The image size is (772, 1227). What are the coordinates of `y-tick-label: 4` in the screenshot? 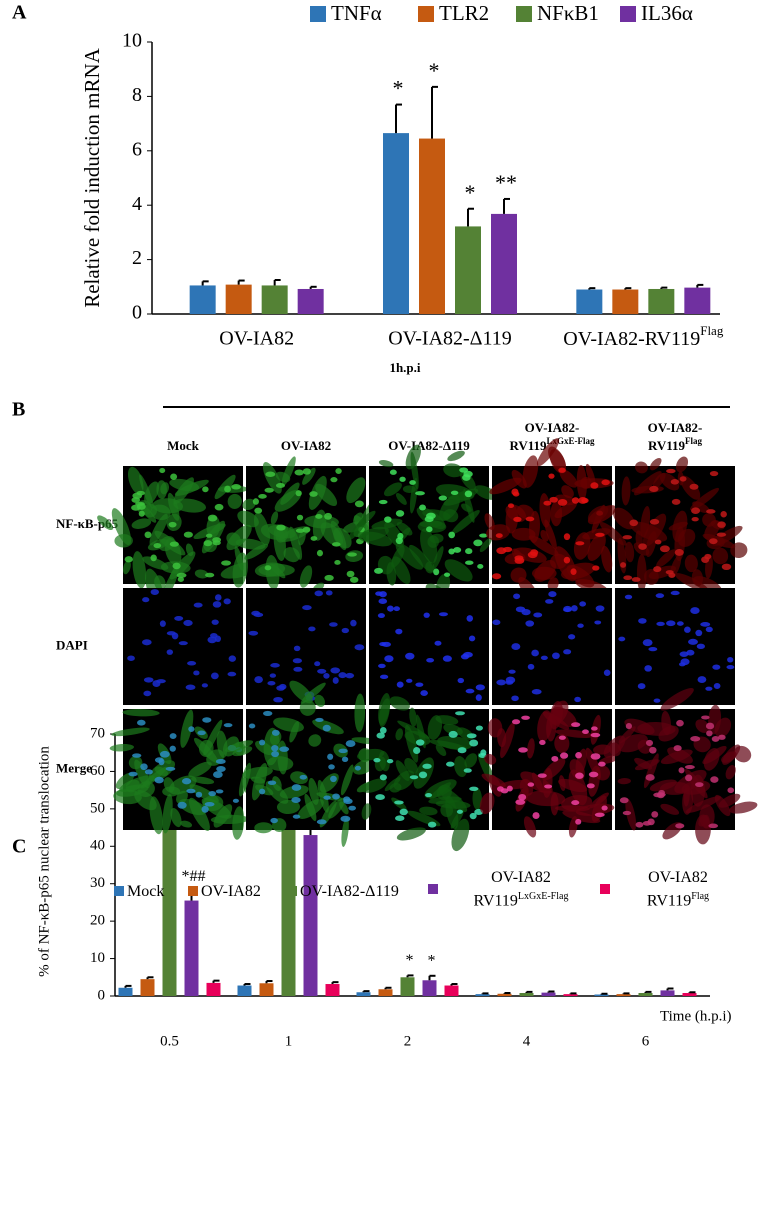 It's located at (137, 204).